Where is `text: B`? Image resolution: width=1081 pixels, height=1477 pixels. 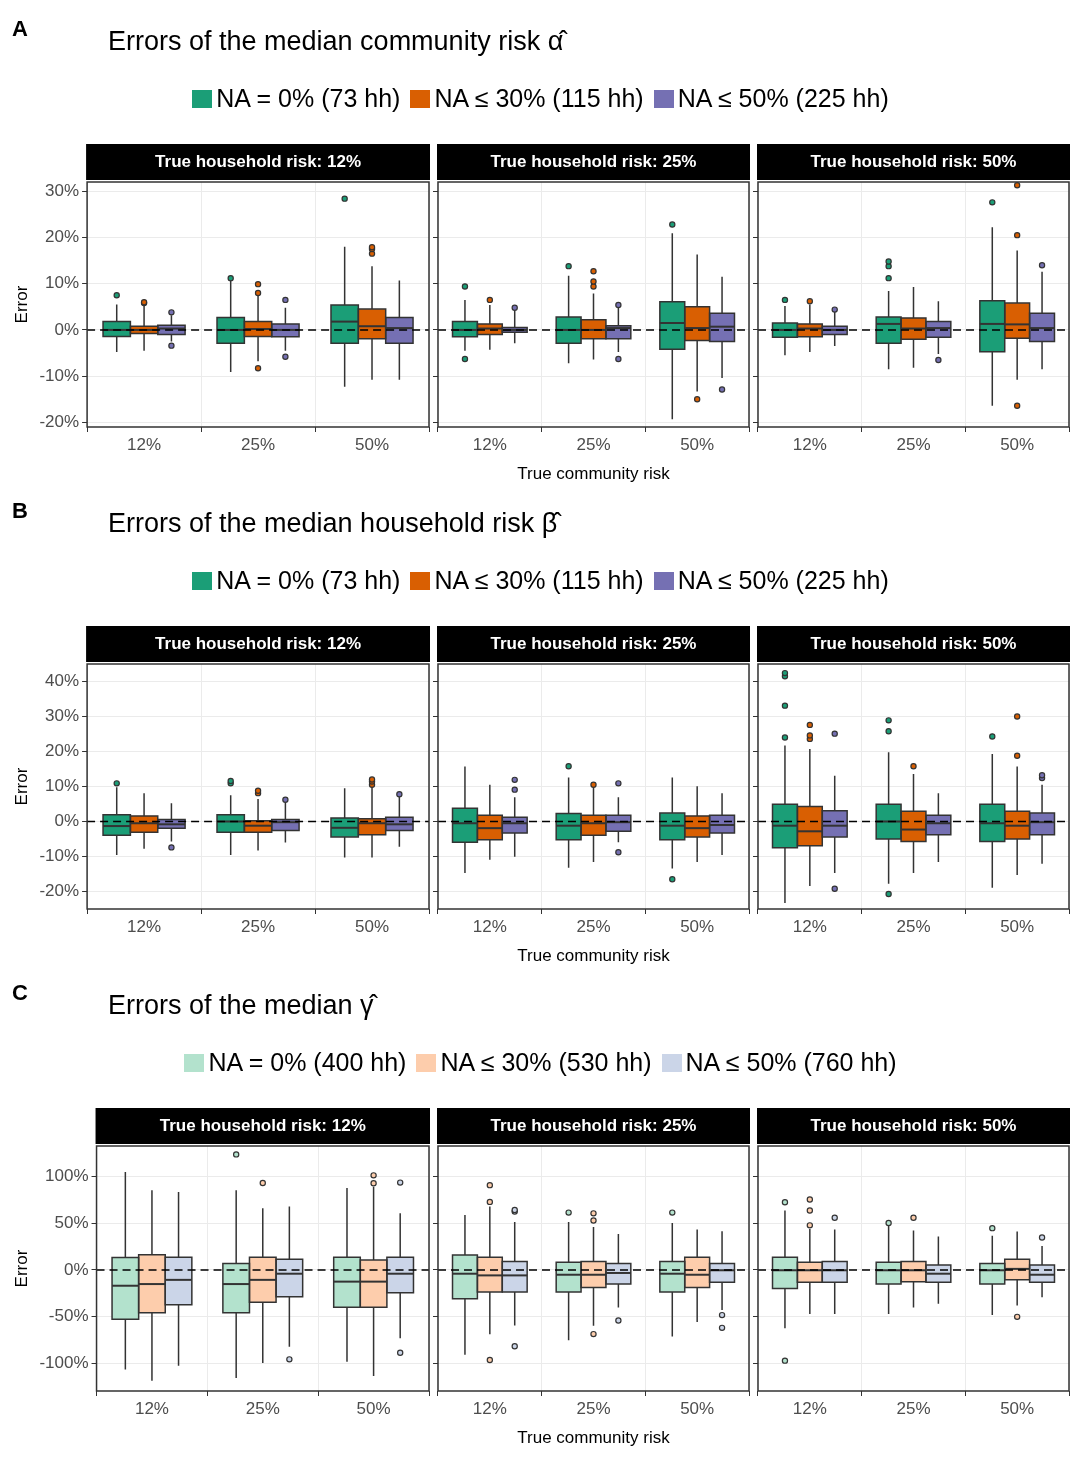
text: B is located at coordinates (20, 511).